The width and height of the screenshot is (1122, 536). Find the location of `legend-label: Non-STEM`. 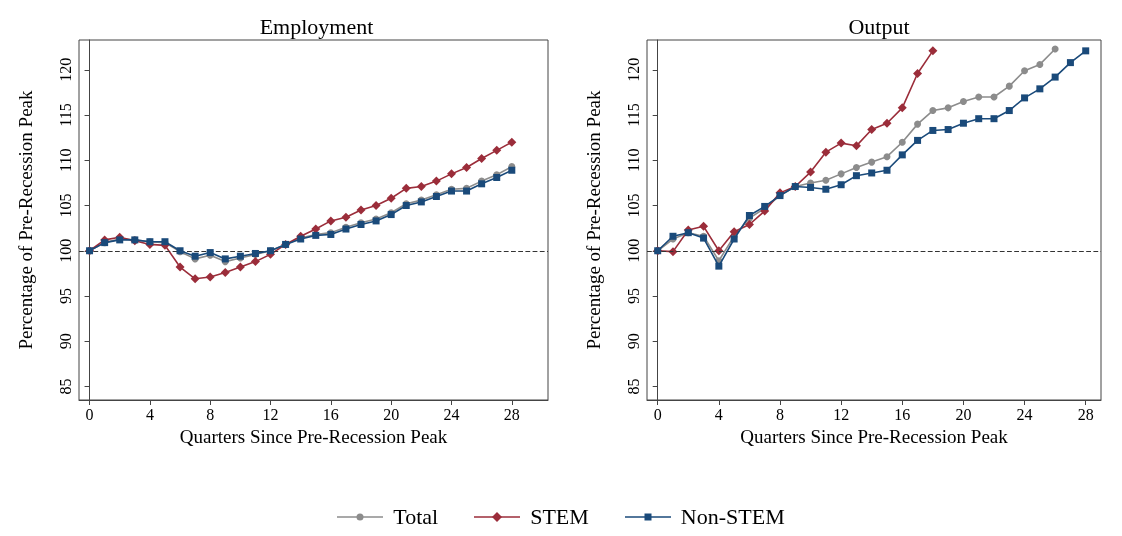

legend-label: Non-STEM is located at coordinates (732, 517).